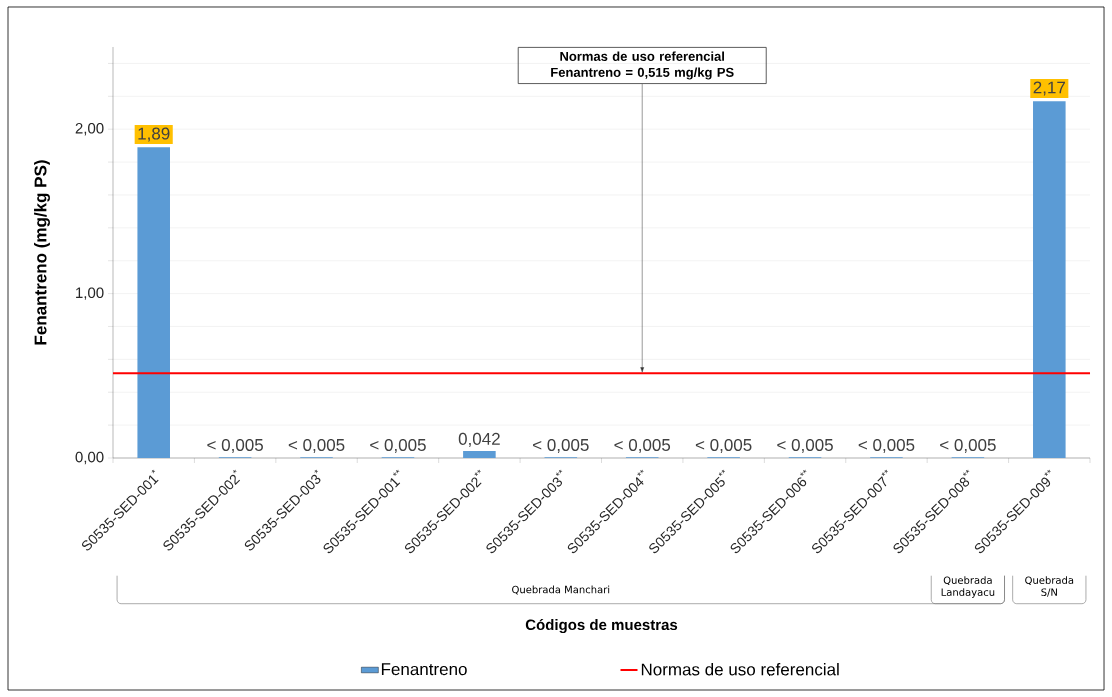 This screenshot has height=697, width=1112. I want to click on y-tick-label: 2,00, so click(89, 129).